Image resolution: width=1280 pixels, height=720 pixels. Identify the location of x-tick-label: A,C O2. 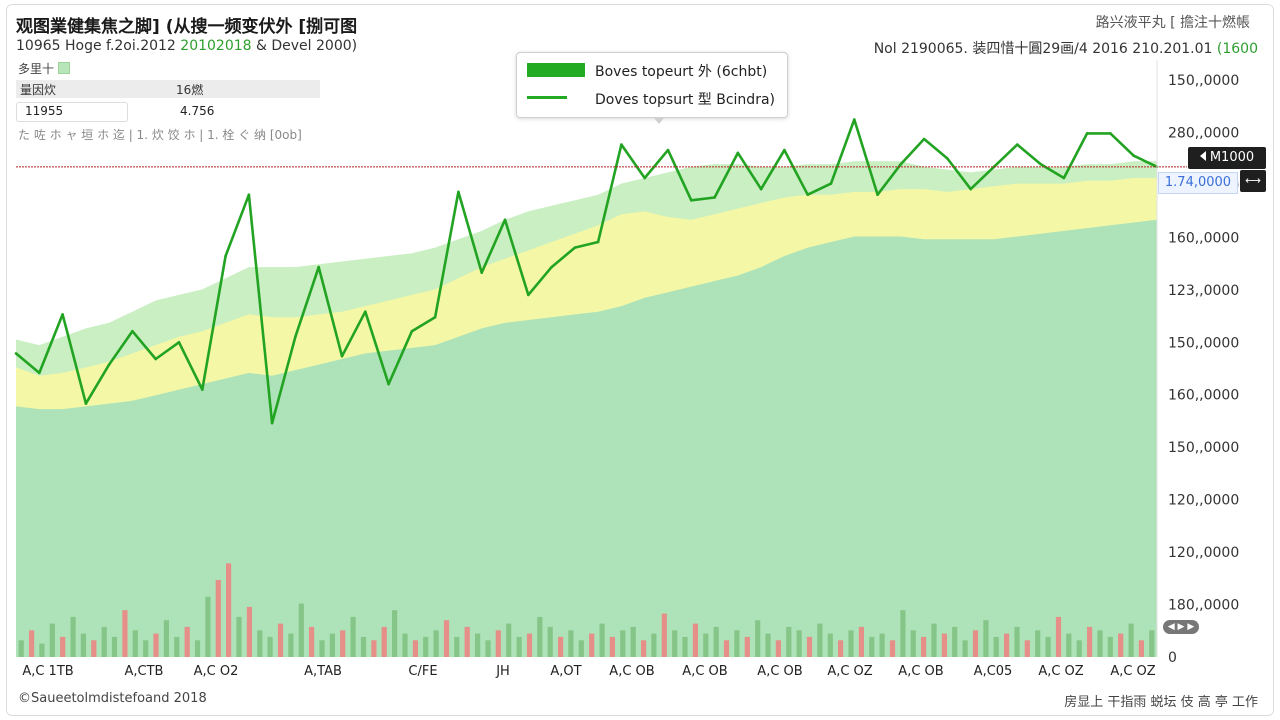
(216, 671).